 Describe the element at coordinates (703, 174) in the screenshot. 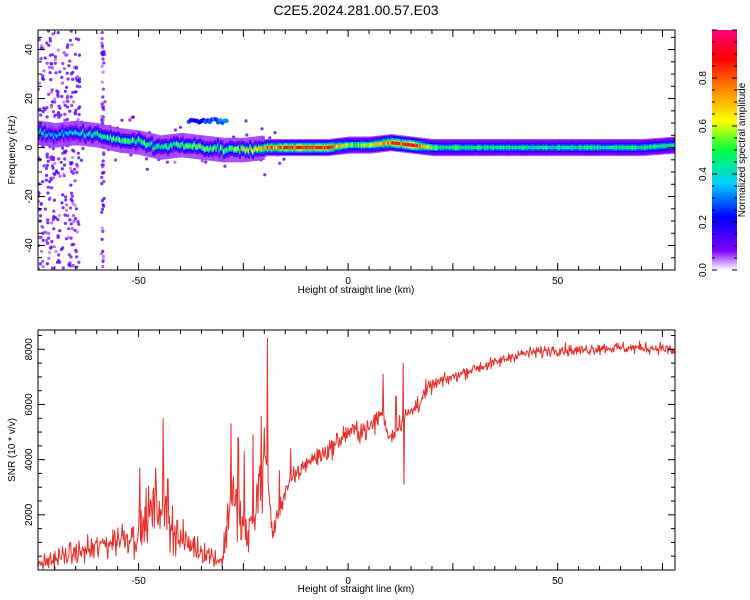

I see `colorbar-tick-label: 0.4` at that location.